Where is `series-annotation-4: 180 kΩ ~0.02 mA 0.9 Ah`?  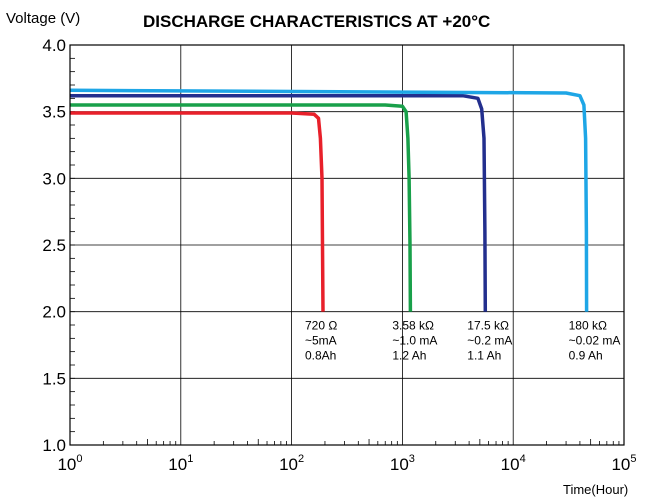
series-annotation-4: 180 kΩ ~0.02 mA 0.9 Ah is located at coordinates (595, 341).